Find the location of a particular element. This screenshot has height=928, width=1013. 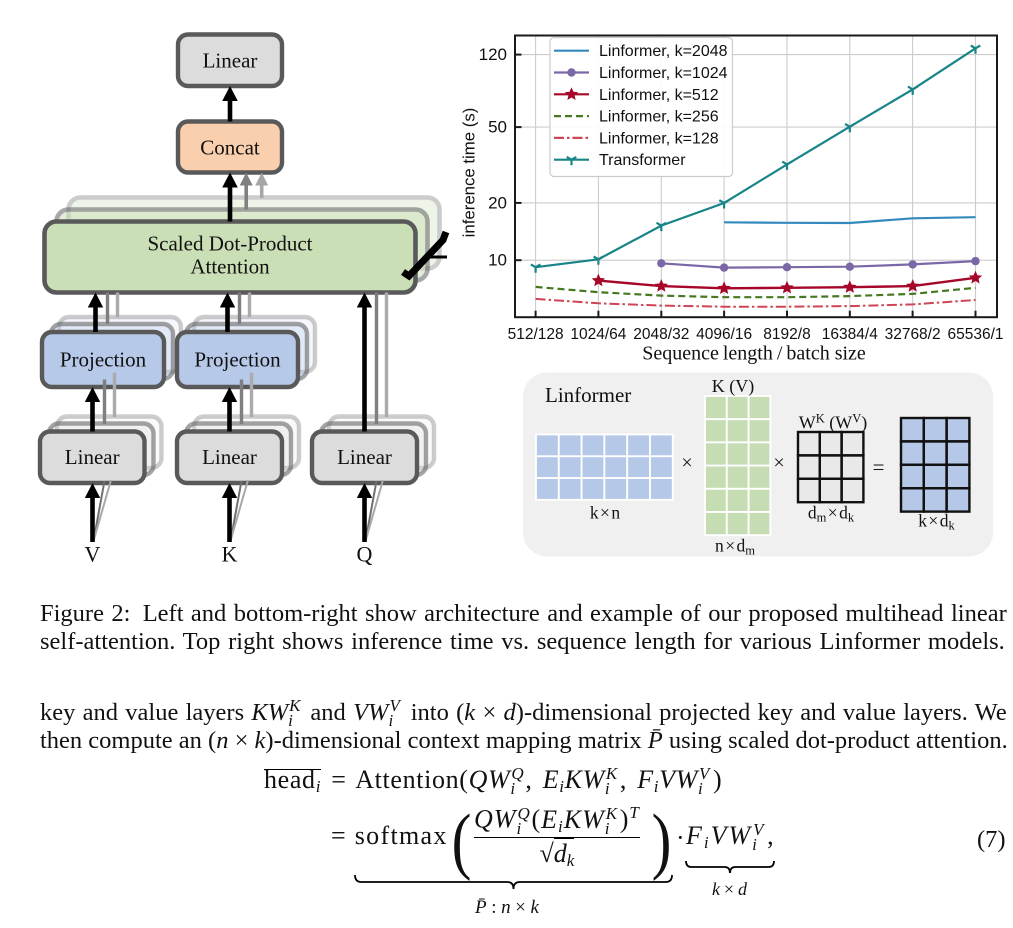

svg-text: 1024/64 is located at coordinates (598, 334).